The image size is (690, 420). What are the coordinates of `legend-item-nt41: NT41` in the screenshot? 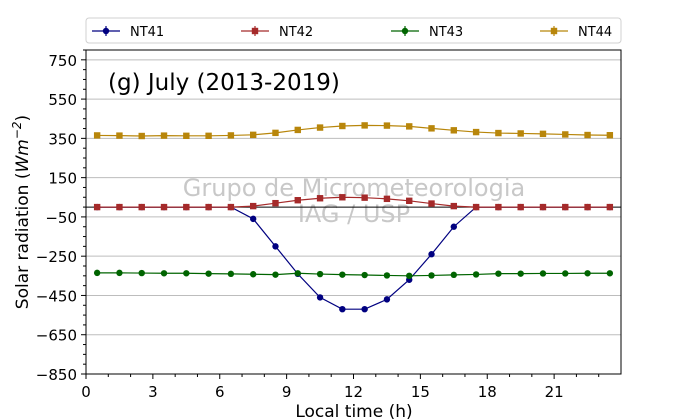 It's located at (128, 32).